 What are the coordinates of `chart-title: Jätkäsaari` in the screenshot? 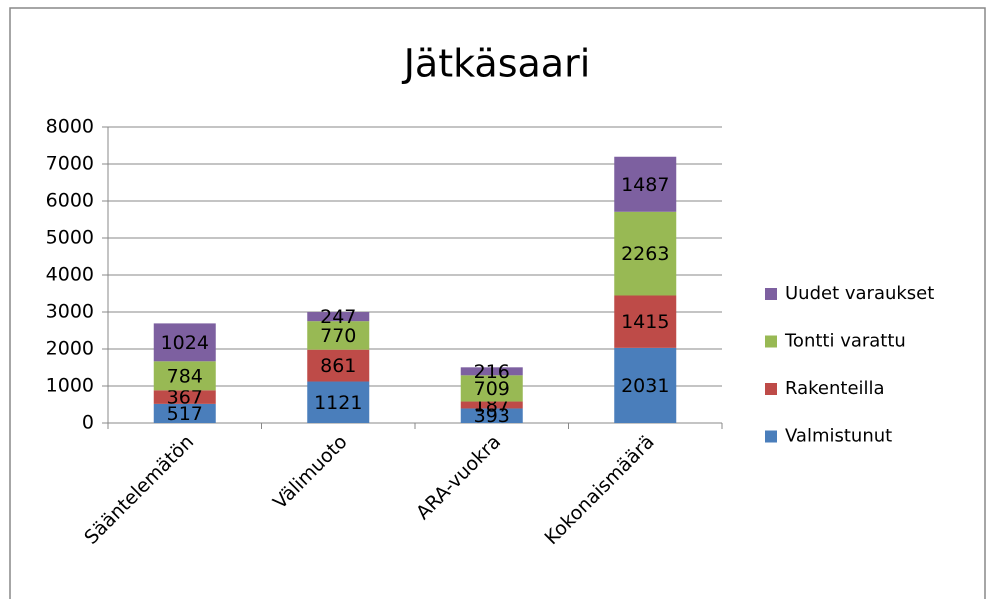 It's located at (496, 64).